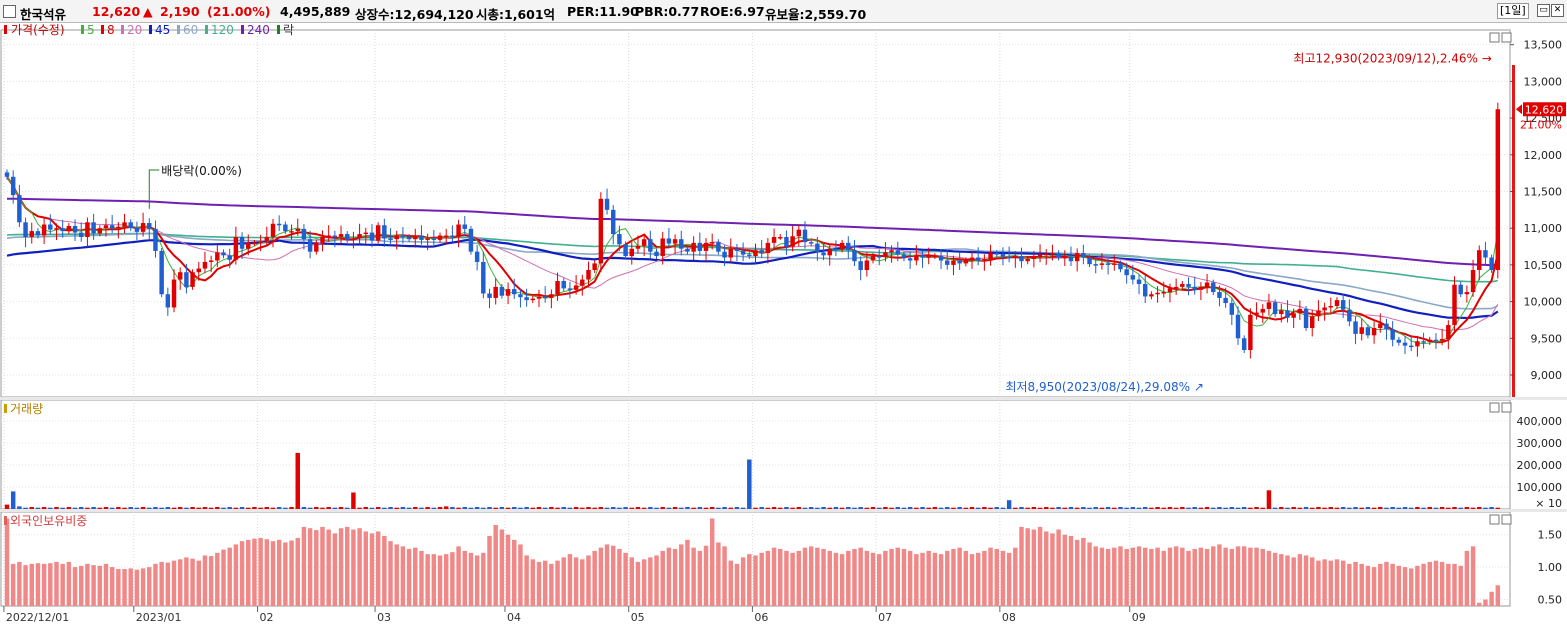 The height and width of the screenshot is (630, 1567). I want to click on close-icon: ✕, so click(1557, 10).